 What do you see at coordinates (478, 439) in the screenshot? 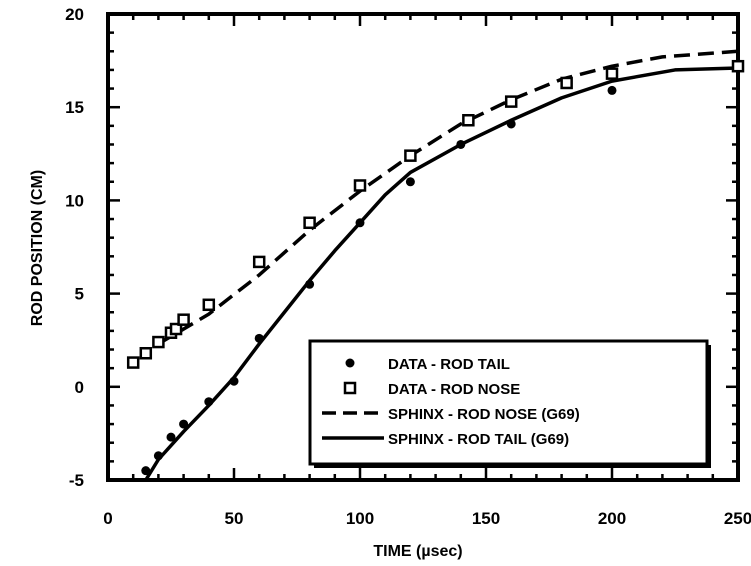
I see `legend-label: SPHINX - ROD TAIL (G69)` at bounding box center [478, 439].